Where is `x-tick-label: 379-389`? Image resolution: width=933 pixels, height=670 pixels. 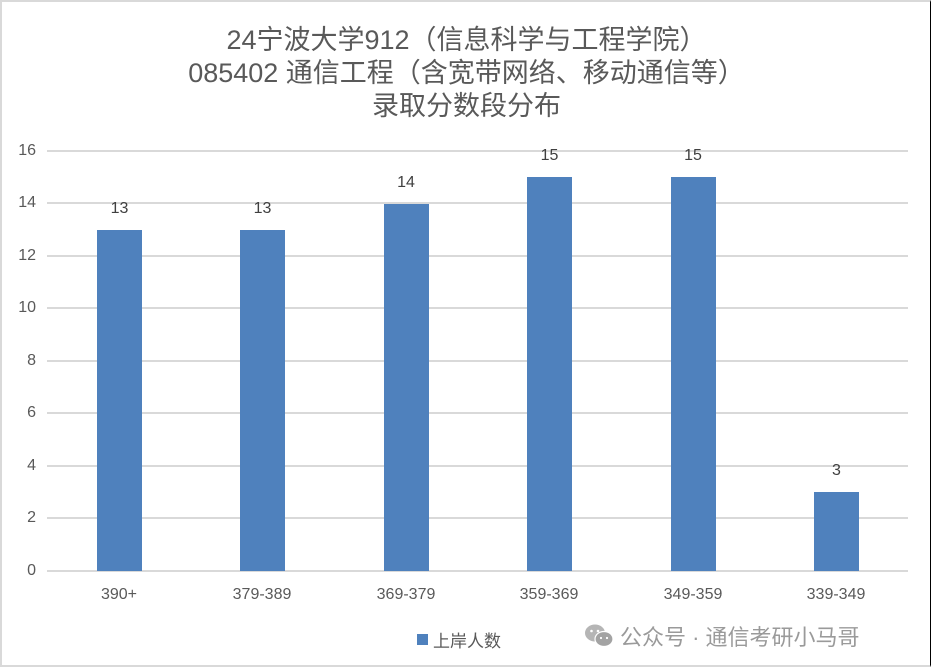 x-tick-label: 379-389 is located at coordinates (262, 594).